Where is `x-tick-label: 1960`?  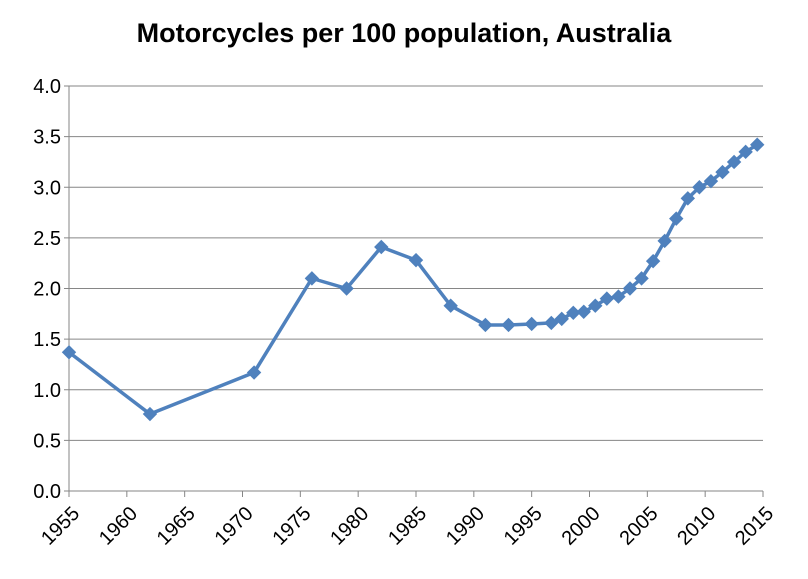
x-tick-label: 1960 is located at coordinates (118, 526).